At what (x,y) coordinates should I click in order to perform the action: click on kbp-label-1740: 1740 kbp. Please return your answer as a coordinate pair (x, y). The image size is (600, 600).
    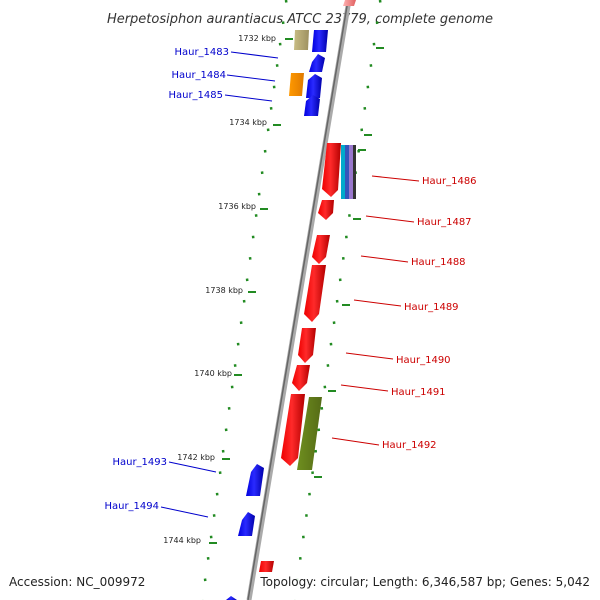
    Looking at the image, I should click on (213, 373).